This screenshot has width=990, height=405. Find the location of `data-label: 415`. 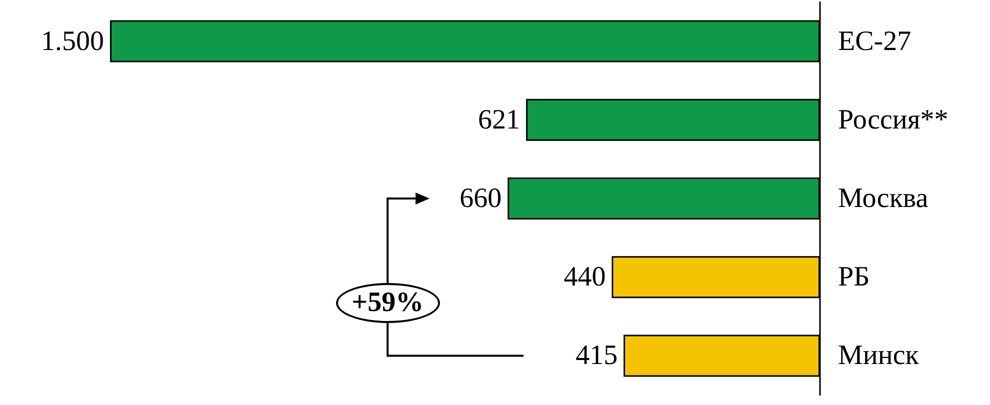

data-label: 415 is located at coordinates (597, 356).